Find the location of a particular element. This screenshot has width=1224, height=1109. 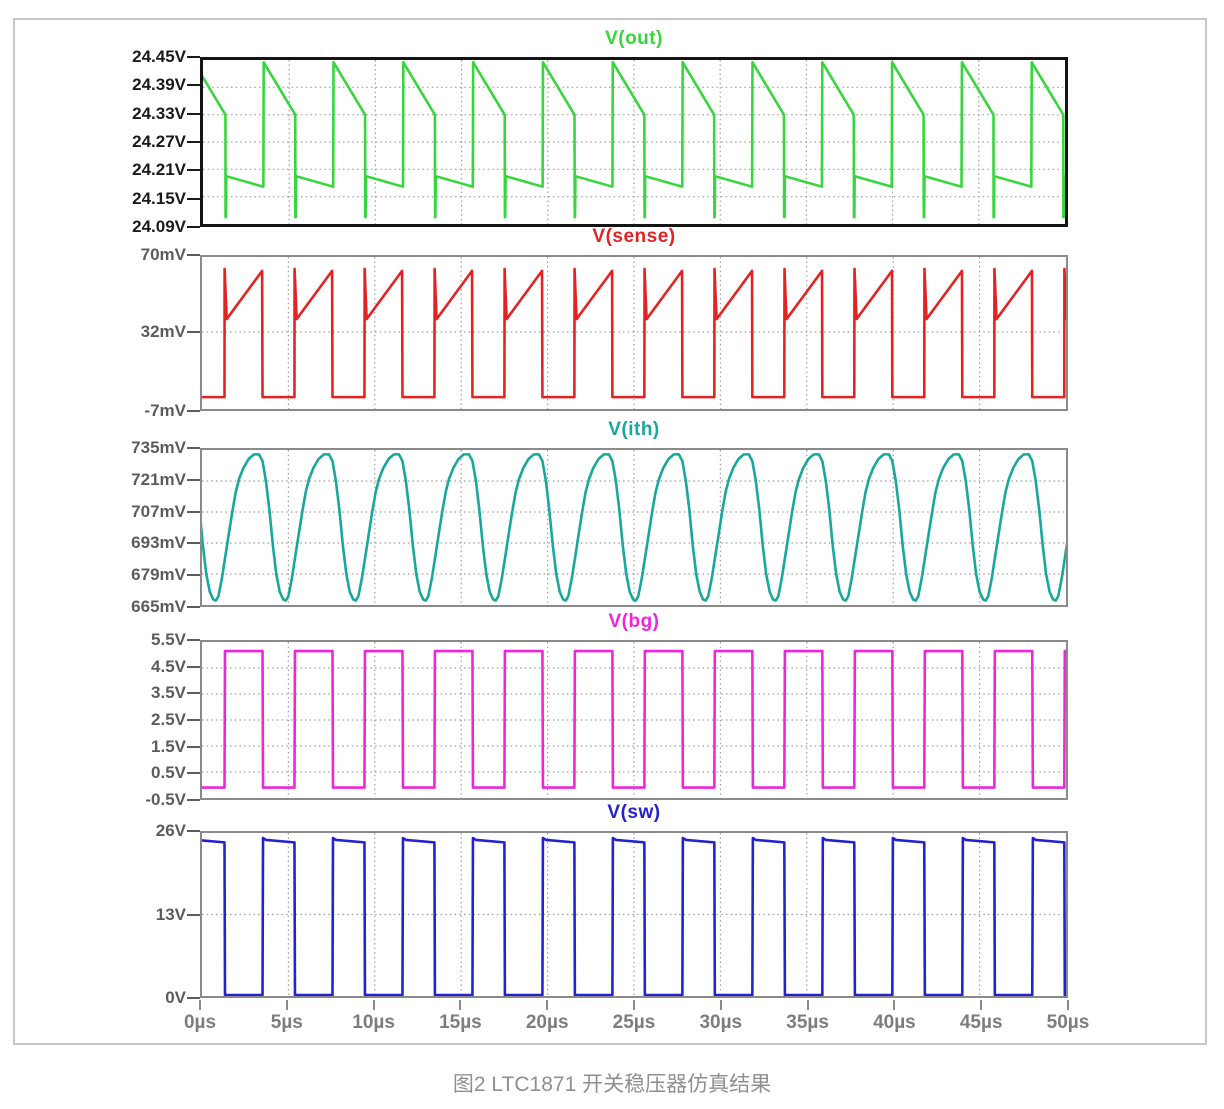

panel-vith-title: V(ith) is located at coordinates (634, 429).